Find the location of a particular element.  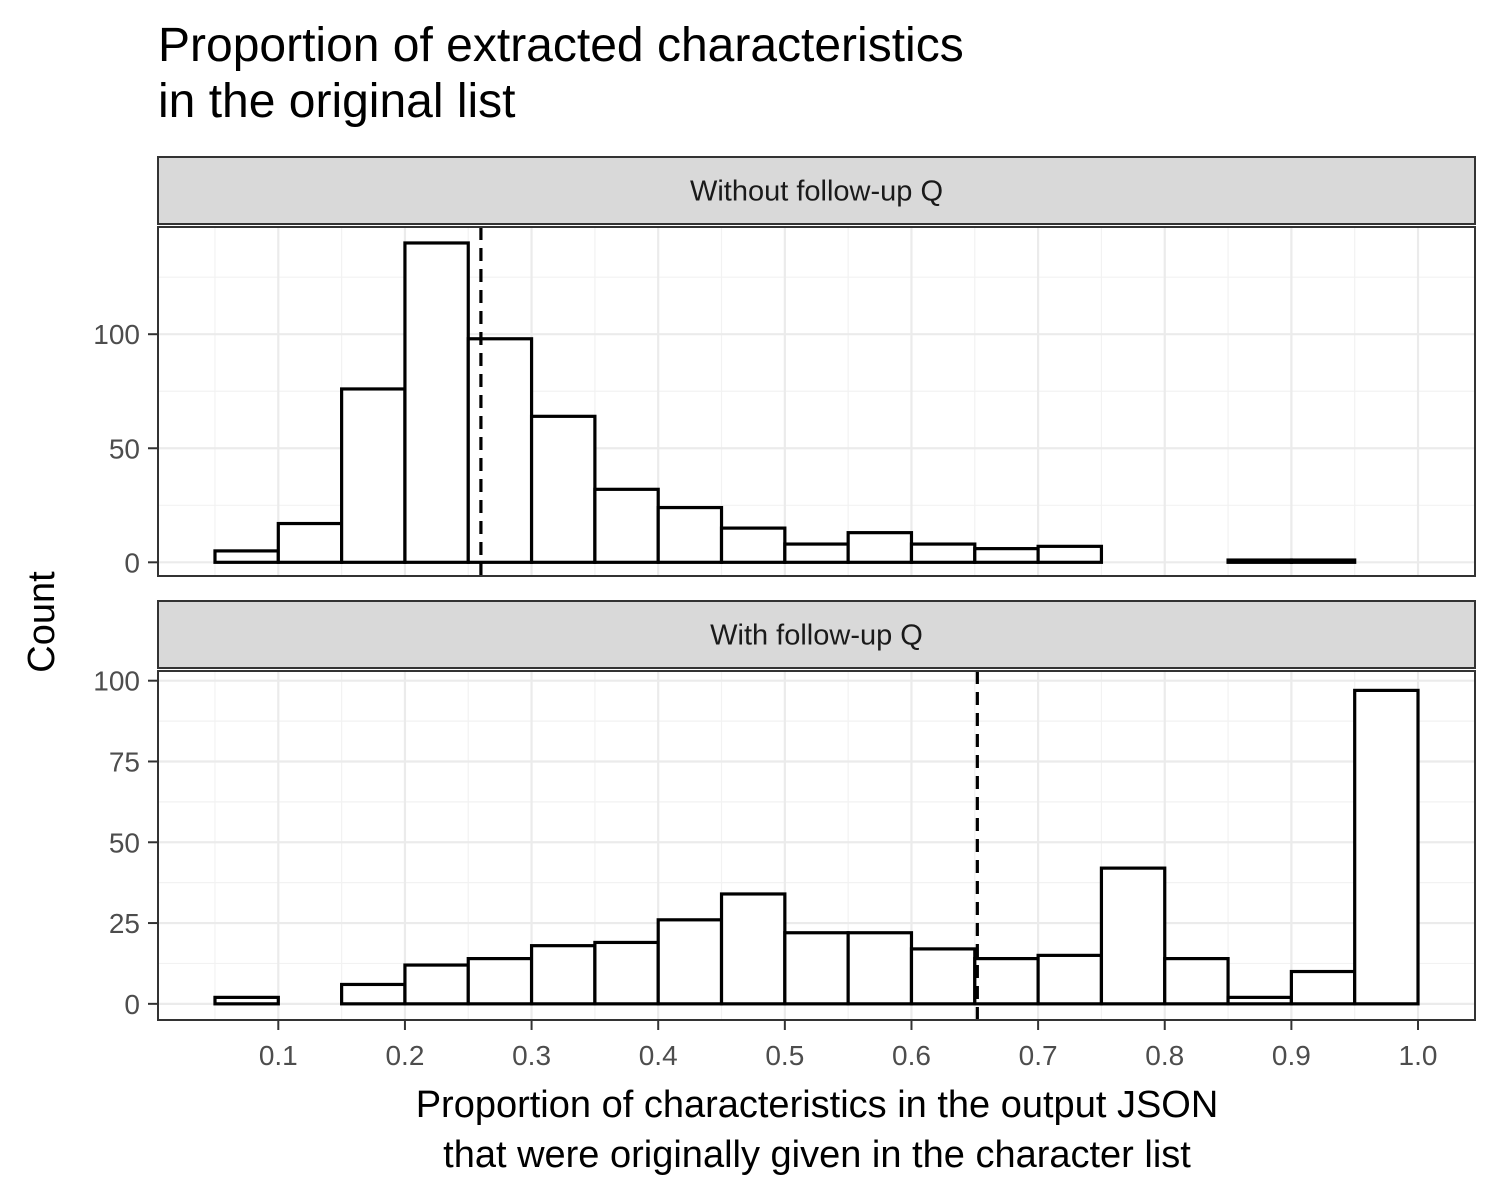

strip-label: With follow-up Q is located at coordinates (816, 636).